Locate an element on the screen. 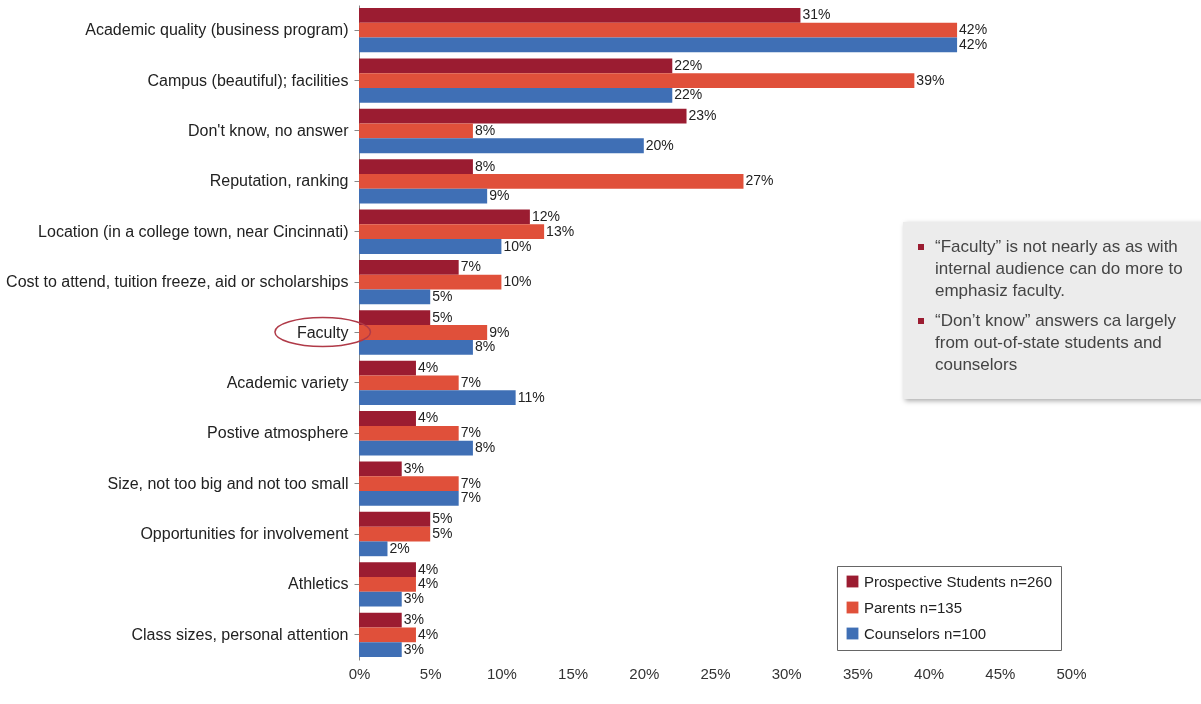 The image size is (1201, 704). data-label: 13% is located at coordinates (560, 230).